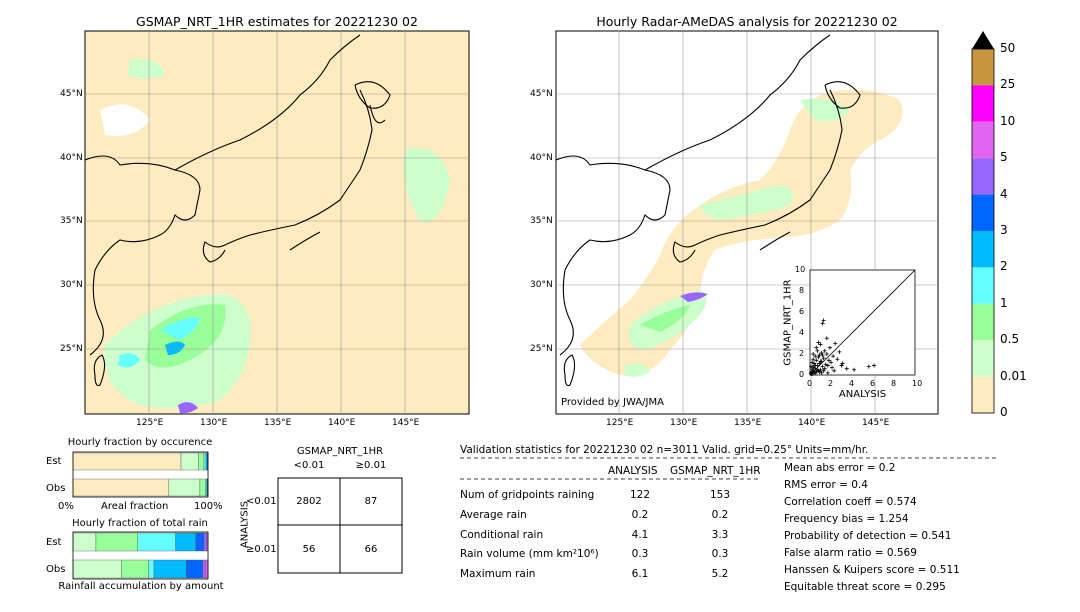 The height and width of the screenshot is (612, 1080). What do you see at coordinates (865, 587) in the screenshot?
I see `score-line: Equitable threat score = 0.295` at bounding box center [865, 587].